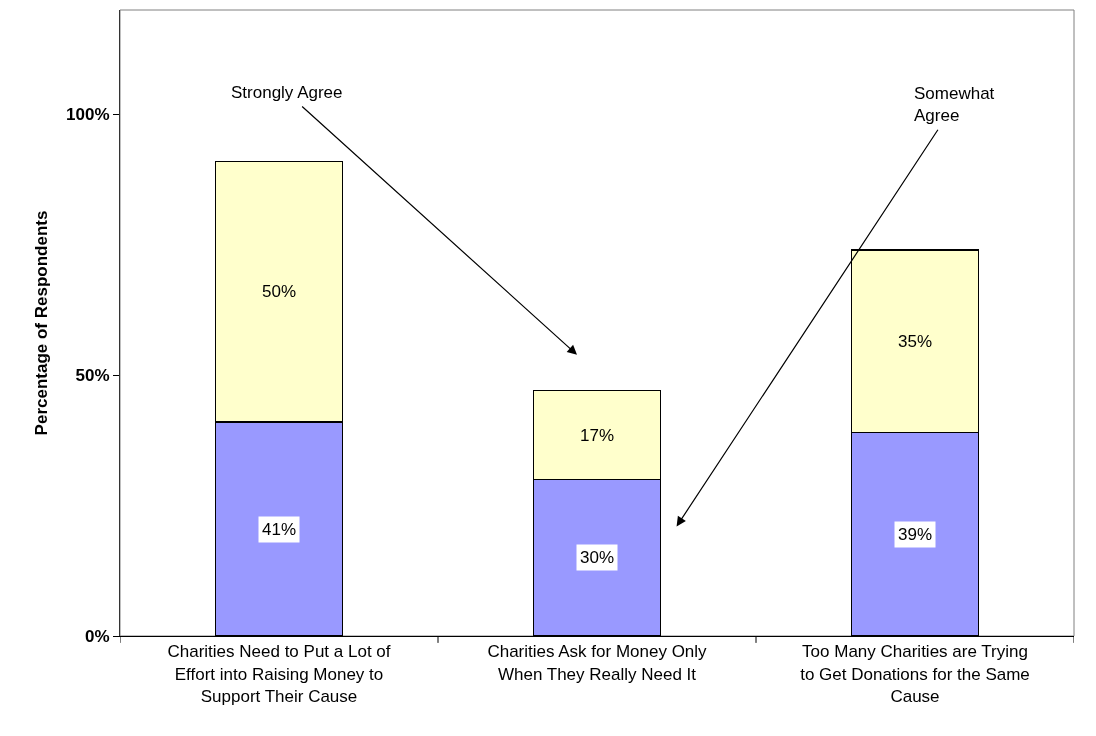 Image resolution: width=1096 pixels, height=736 pixels. Describe the element at coordinates (88, 115) in the screenshot. I see `y-tick-label: 100%` at that location.